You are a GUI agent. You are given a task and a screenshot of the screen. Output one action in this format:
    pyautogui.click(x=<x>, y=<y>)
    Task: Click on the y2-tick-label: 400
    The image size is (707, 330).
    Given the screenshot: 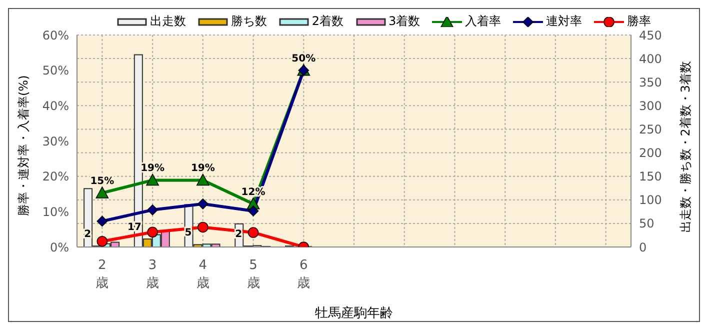 What is the action you would take?
    pyautogui.click(x=650, y=59)
    